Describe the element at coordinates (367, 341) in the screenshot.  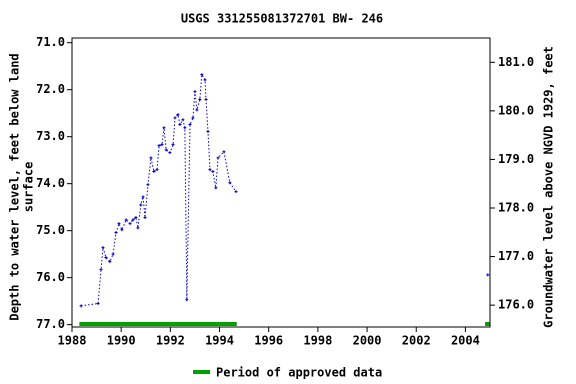
I see `x-tick-label: 2000` at that location.